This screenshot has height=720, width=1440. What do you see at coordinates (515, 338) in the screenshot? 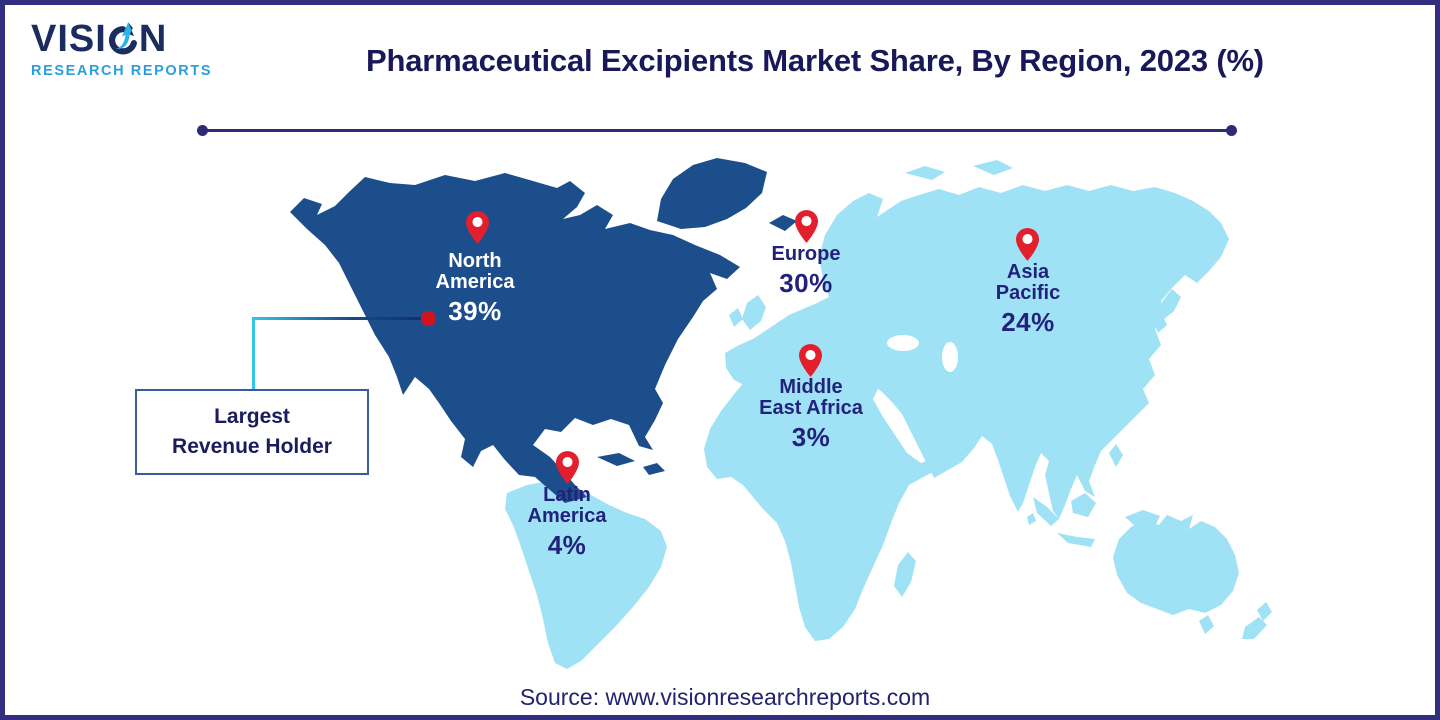
I see `north-america-landmass` at bounding box center [515, 338].